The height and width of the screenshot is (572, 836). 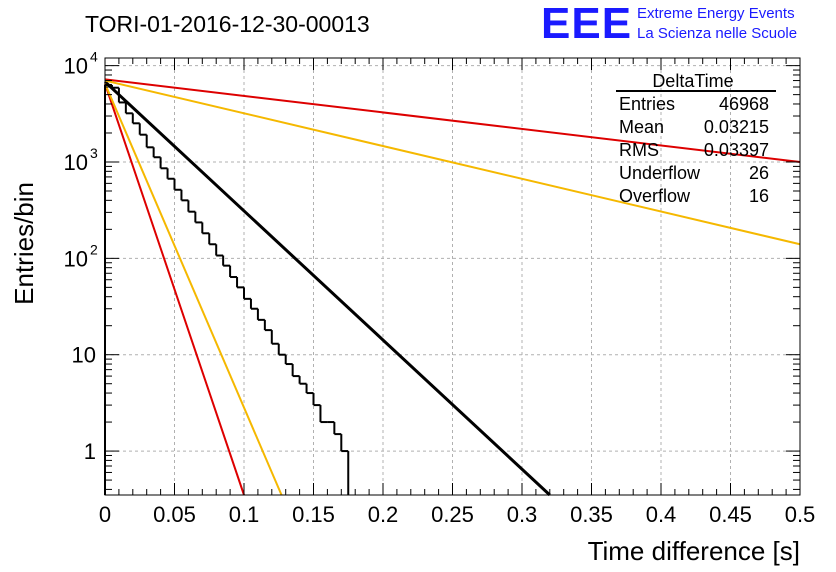 What do you see at coordinates (591, 514) in the screenshot?
I see `x-tick-label: 0.35` at bounding box center [591, 514].